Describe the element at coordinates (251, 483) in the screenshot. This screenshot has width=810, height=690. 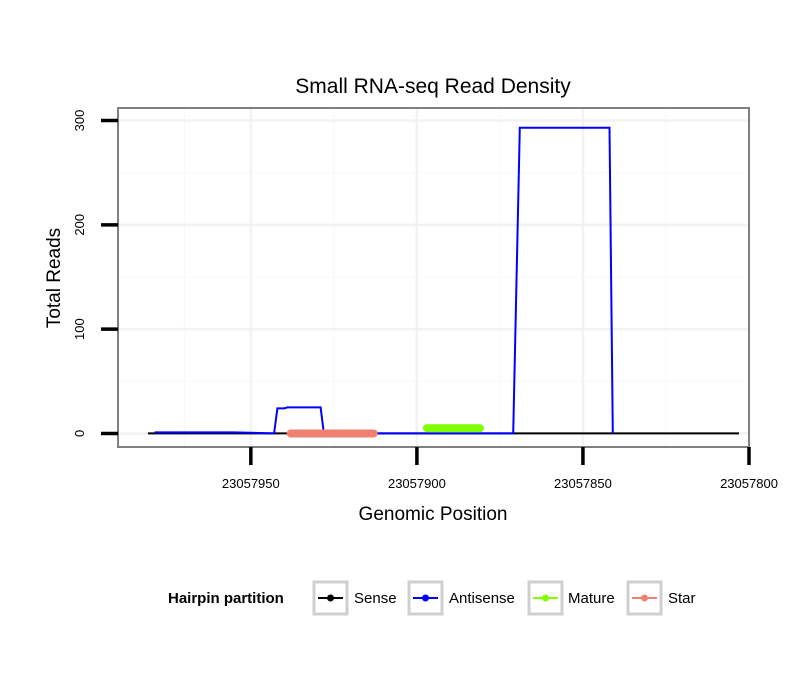
I see `x-tick-label: 23057950` at that location.